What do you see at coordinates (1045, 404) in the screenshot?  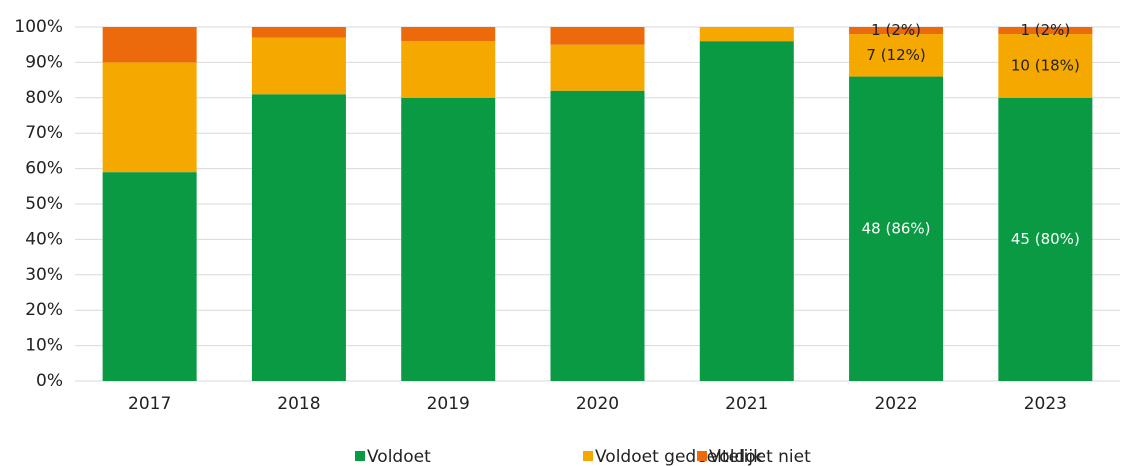 I see `x-tick-label: 2023` at bounding box center [1045, 404].